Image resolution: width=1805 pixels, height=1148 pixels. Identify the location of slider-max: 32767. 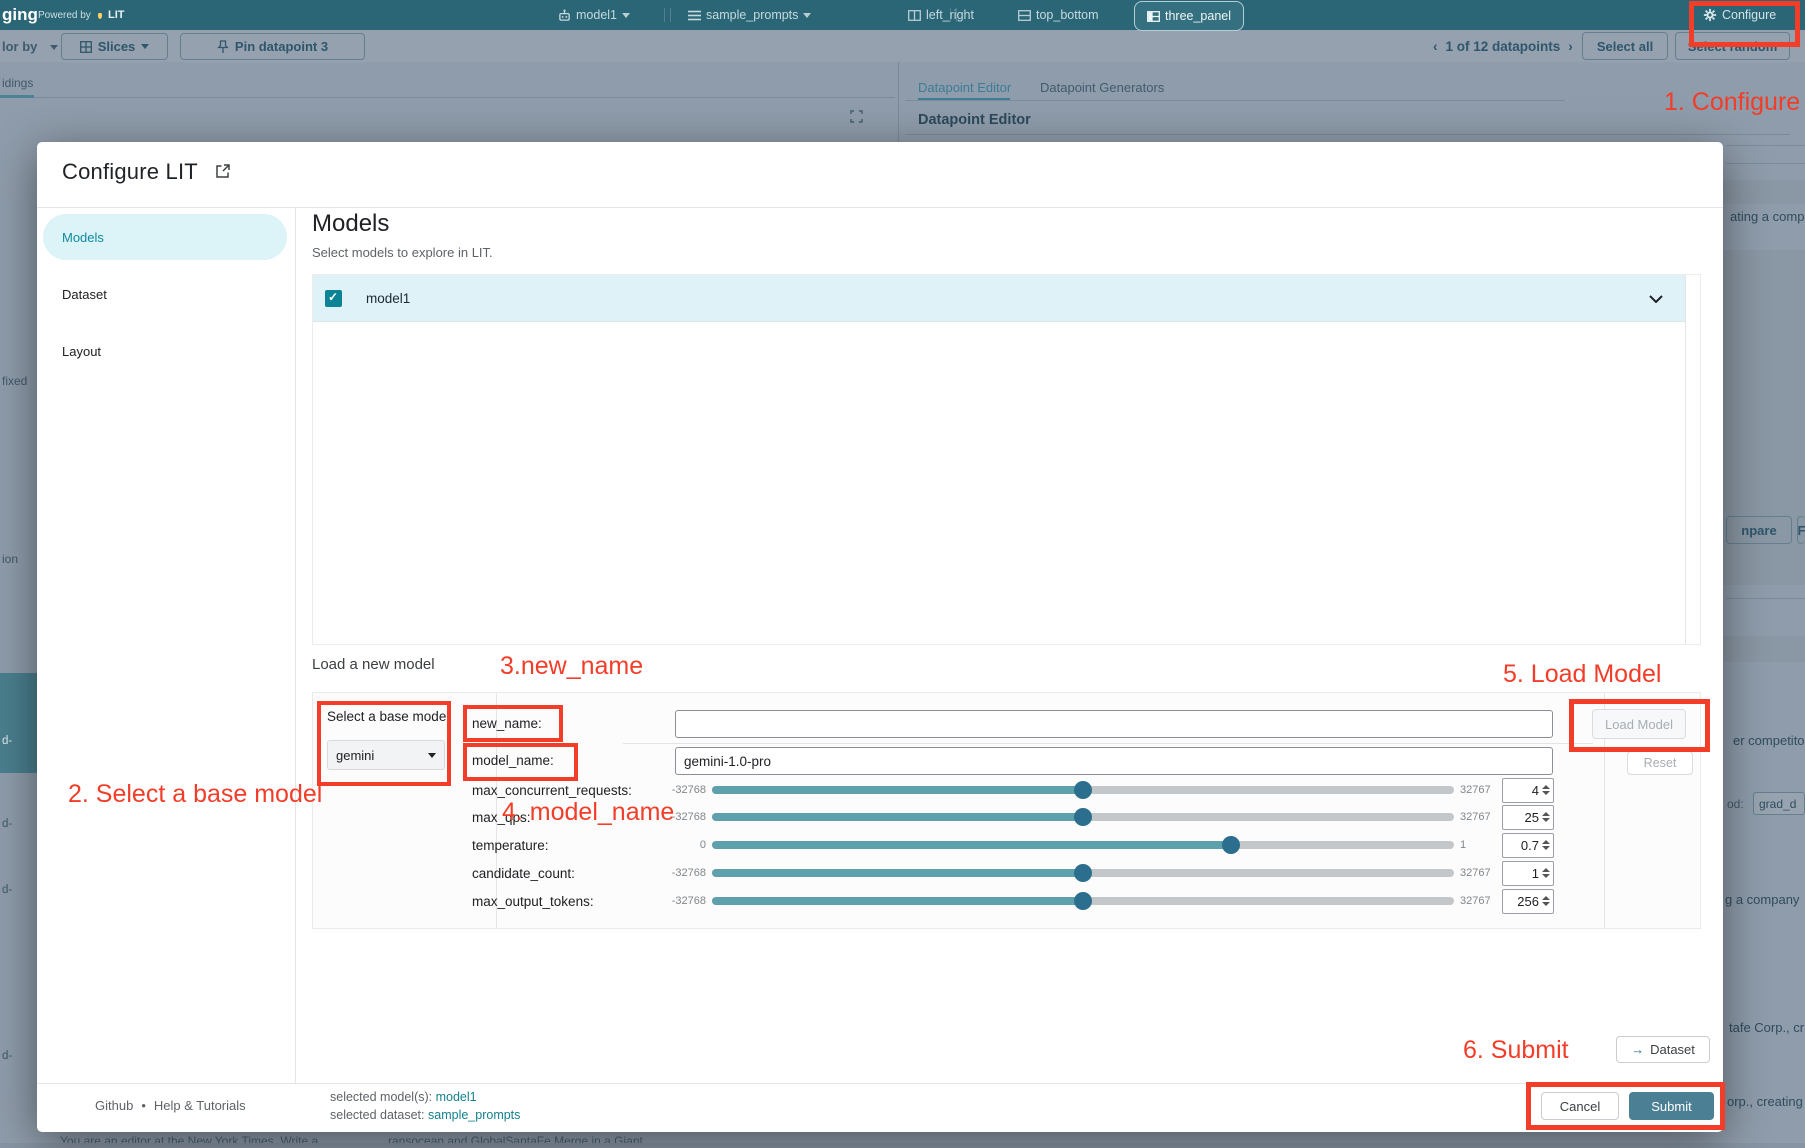
(1475, 901).